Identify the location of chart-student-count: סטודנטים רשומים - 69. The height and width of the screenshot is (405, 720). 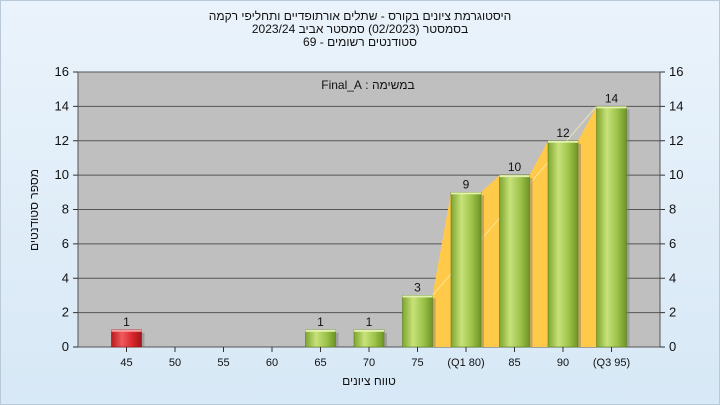
(360, 42).